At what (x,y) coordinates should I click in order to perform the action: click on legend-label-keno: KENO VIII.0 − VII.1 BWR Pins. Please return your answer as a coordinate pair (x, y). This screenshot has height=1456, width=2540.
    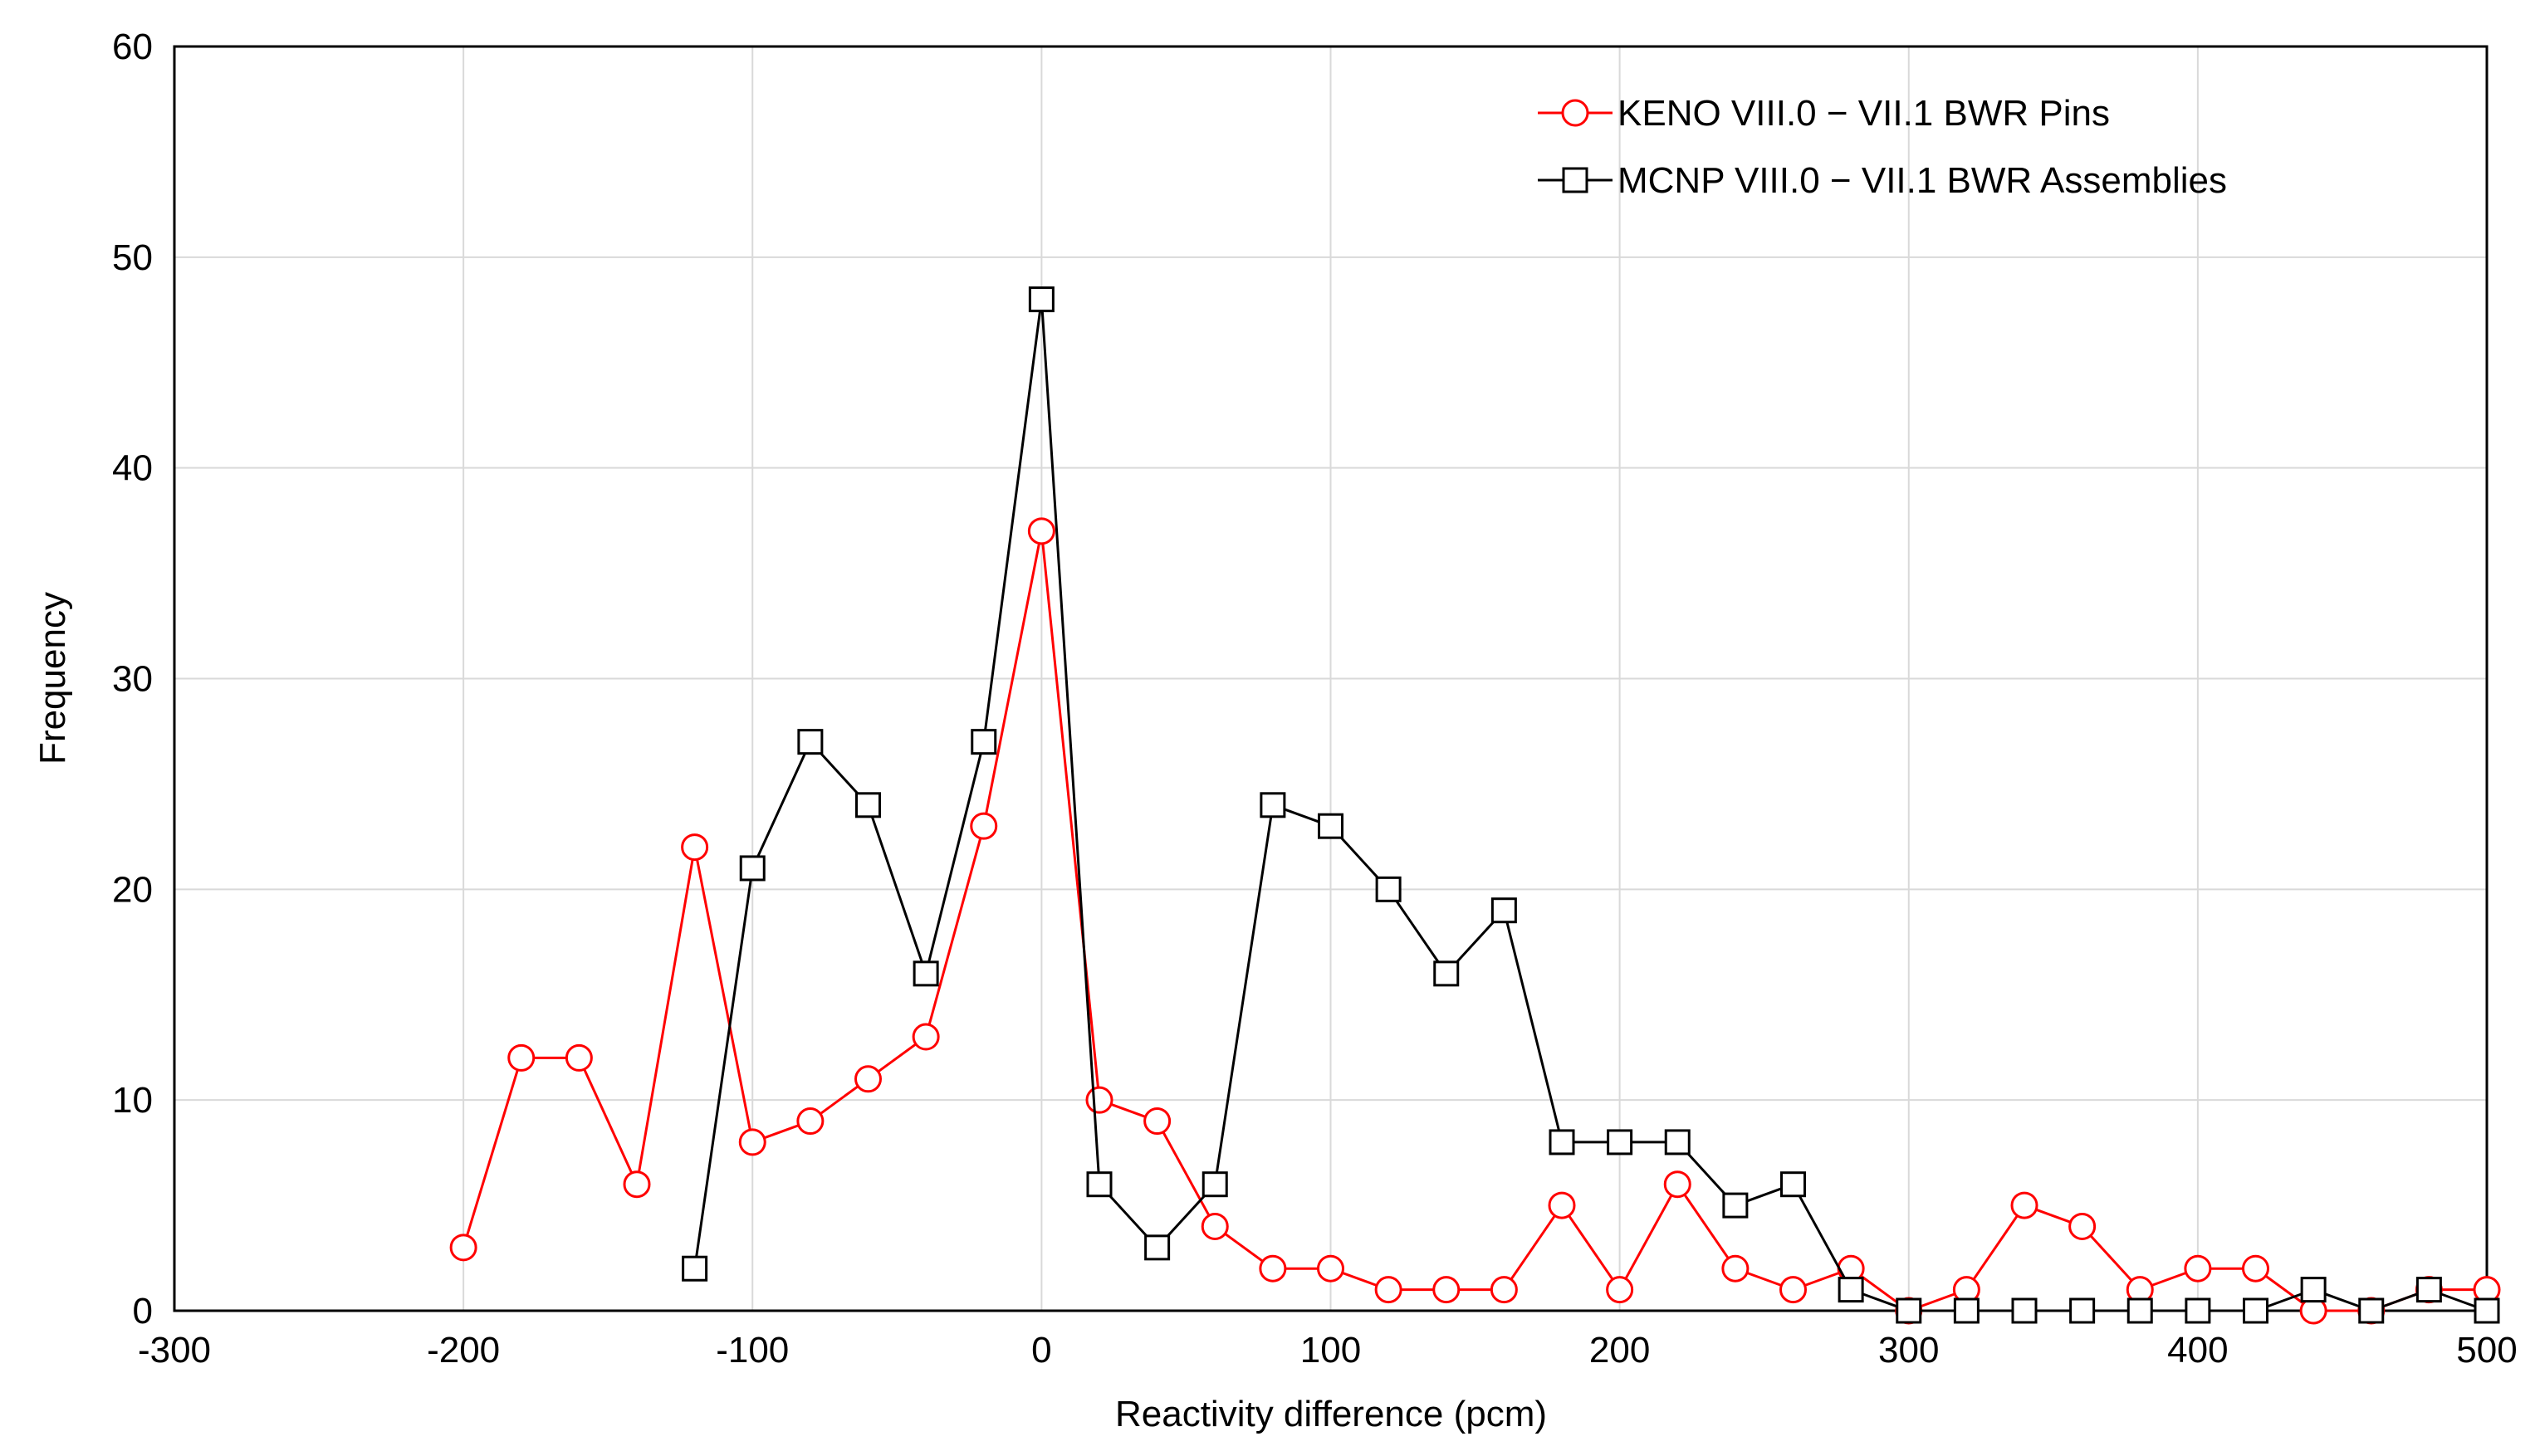
    Looking at the image, I should click on (1863, 114).